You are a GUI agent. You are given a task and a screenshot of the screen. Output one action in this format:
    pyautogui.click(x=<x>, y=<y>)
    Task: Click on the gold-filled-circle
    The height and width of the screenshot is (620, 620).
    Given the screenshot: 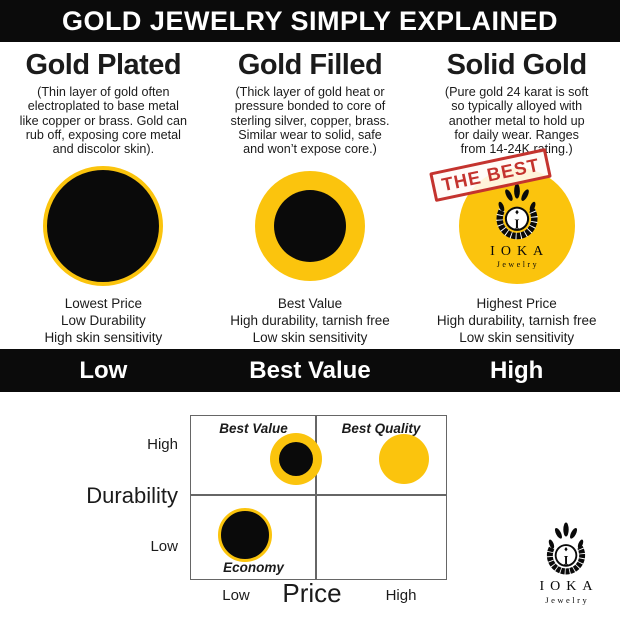 What is the action you would take?
    pyautogui.click(x=310, y=225)
    